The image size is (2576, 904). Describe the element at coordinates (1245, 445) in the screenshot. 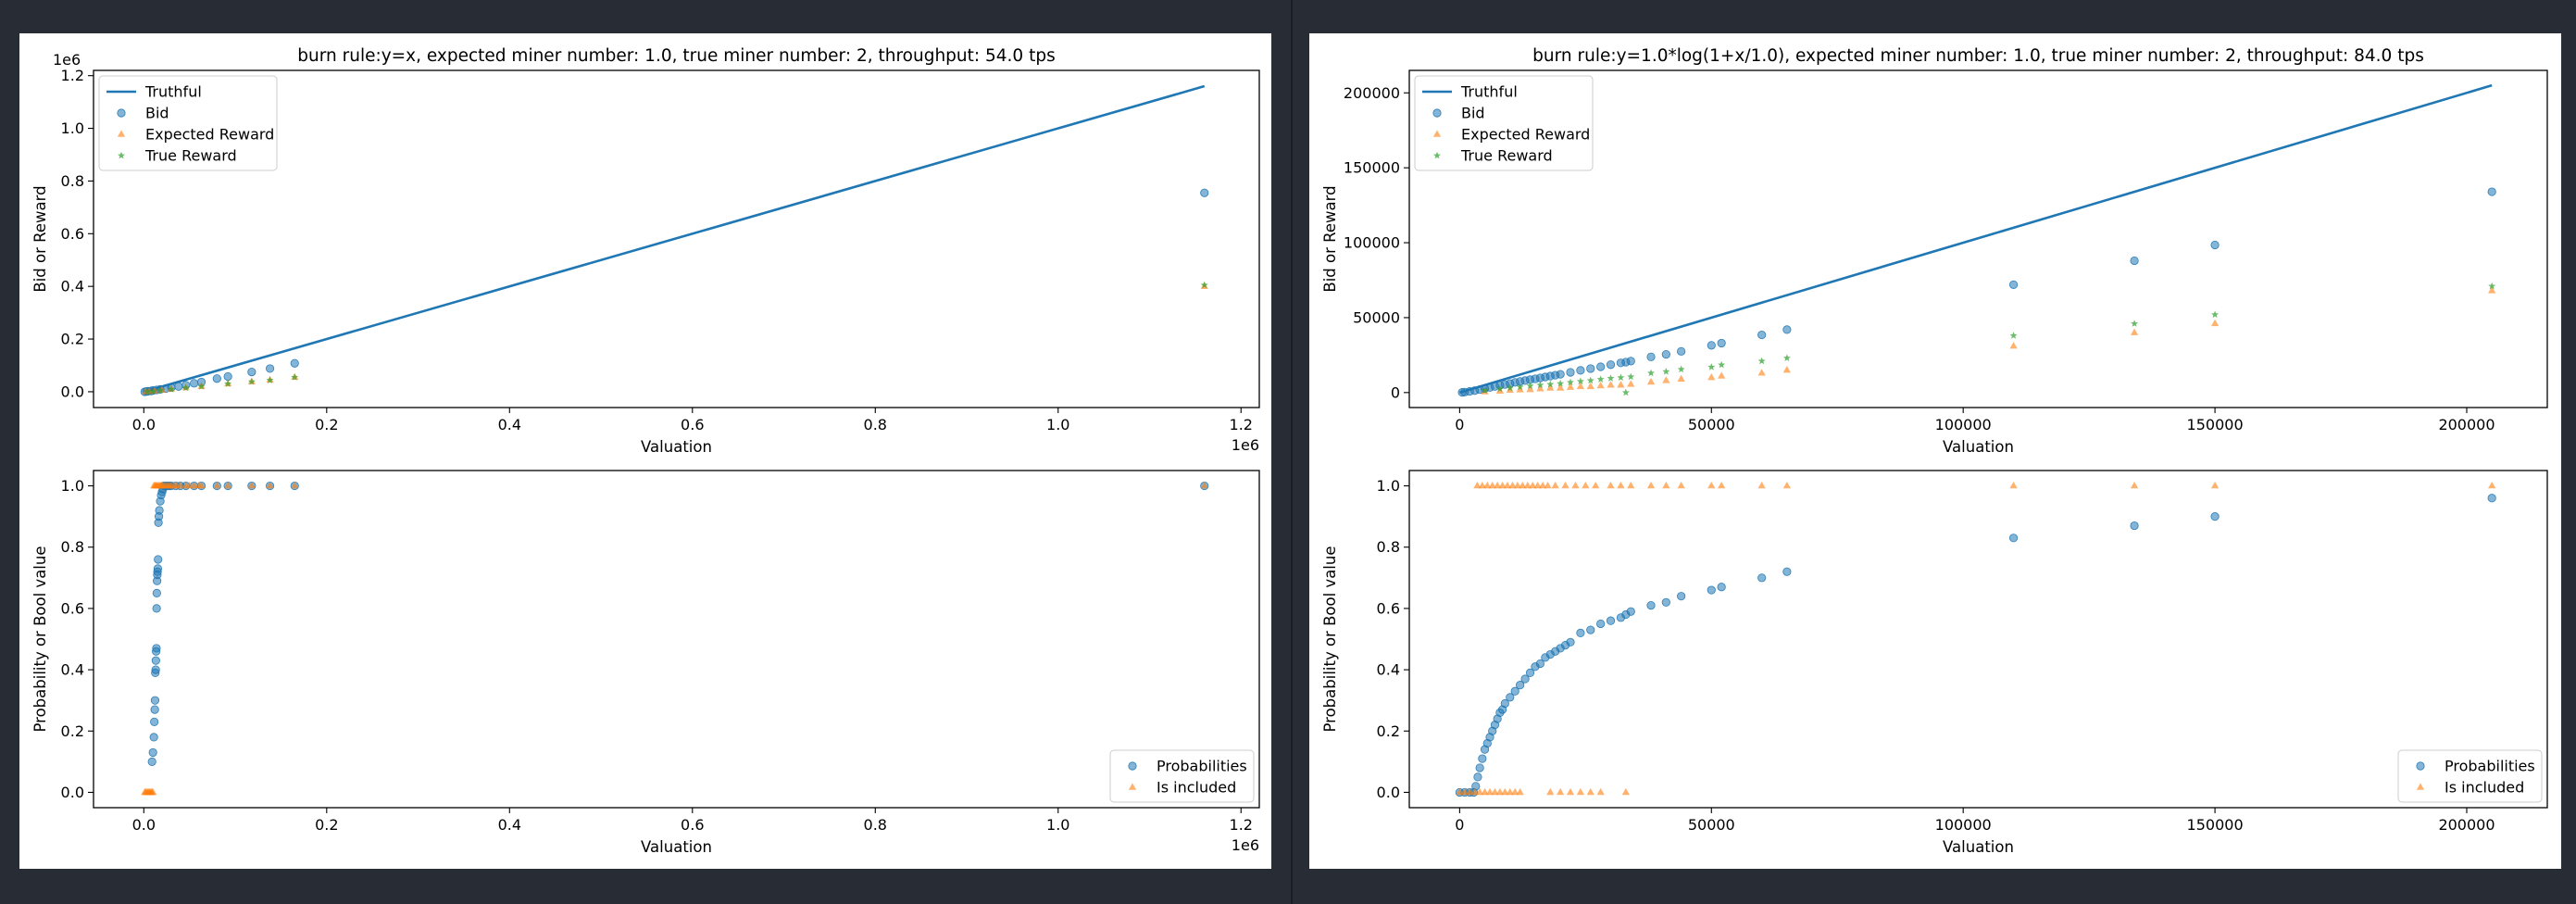

I see `x-offset-text: 1e6` at that location.